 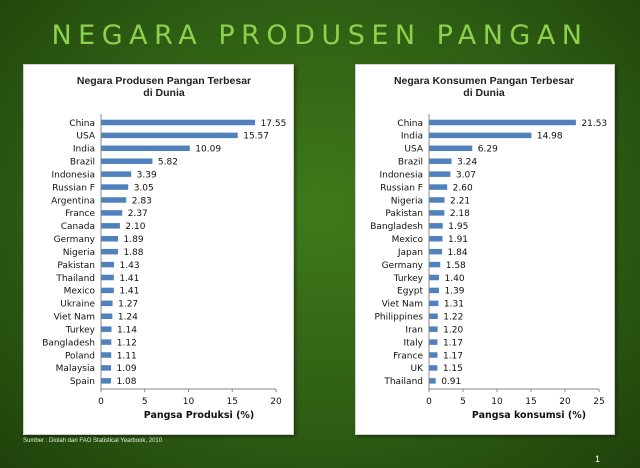 I want to click on value-label: 1.27, so click(x=128, y=305).